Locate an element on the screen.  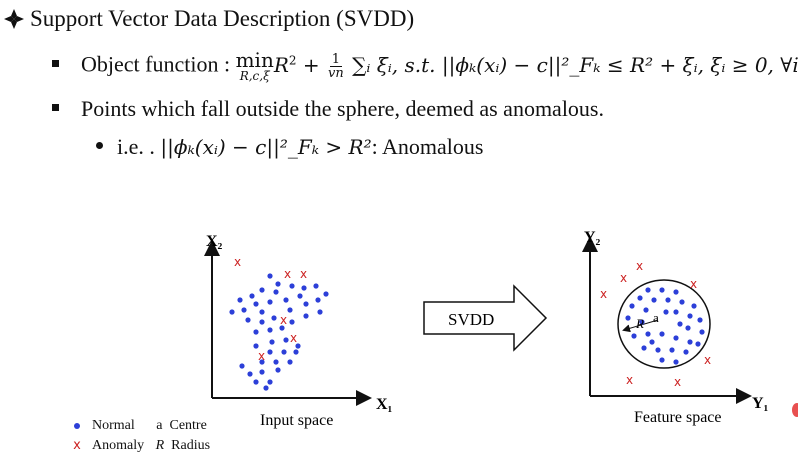
round-bullet-icon is located at coordinates (99, 146).